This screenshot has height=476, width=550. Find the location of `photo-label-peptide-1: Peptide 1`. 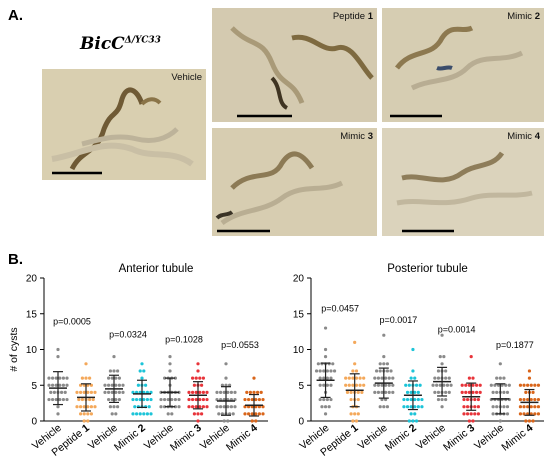

photo-label-peptide-1: Peptide 1 is located at coordinates (353, 16).